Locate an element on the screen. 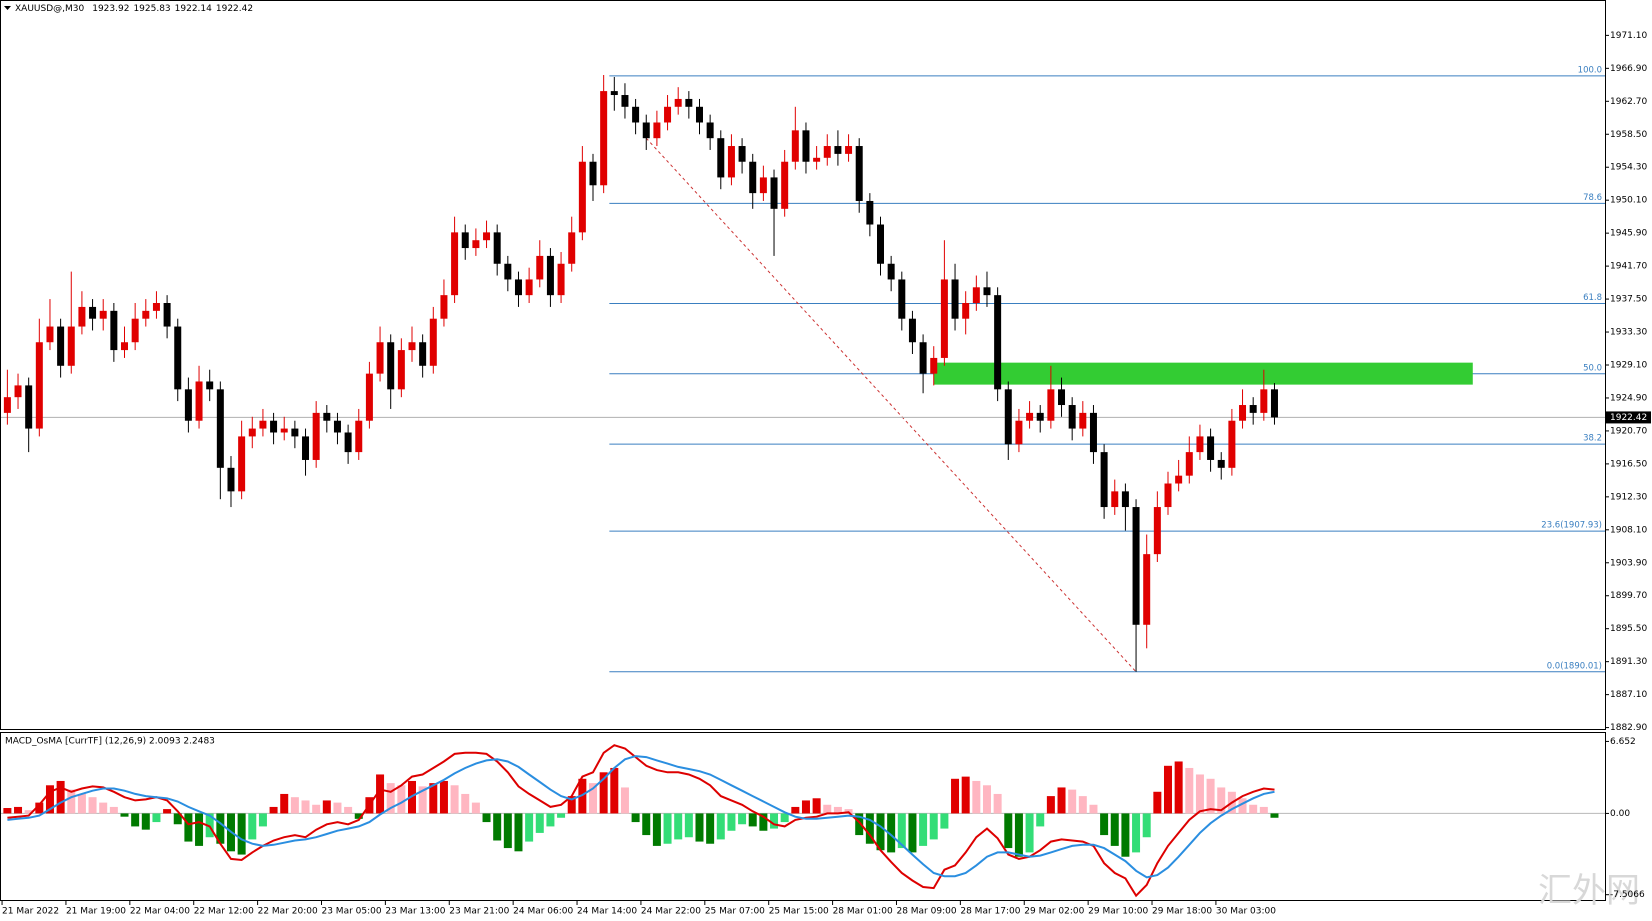  x-tick-label: 23 Mar 21:00 is located at coordinates (479, 912).